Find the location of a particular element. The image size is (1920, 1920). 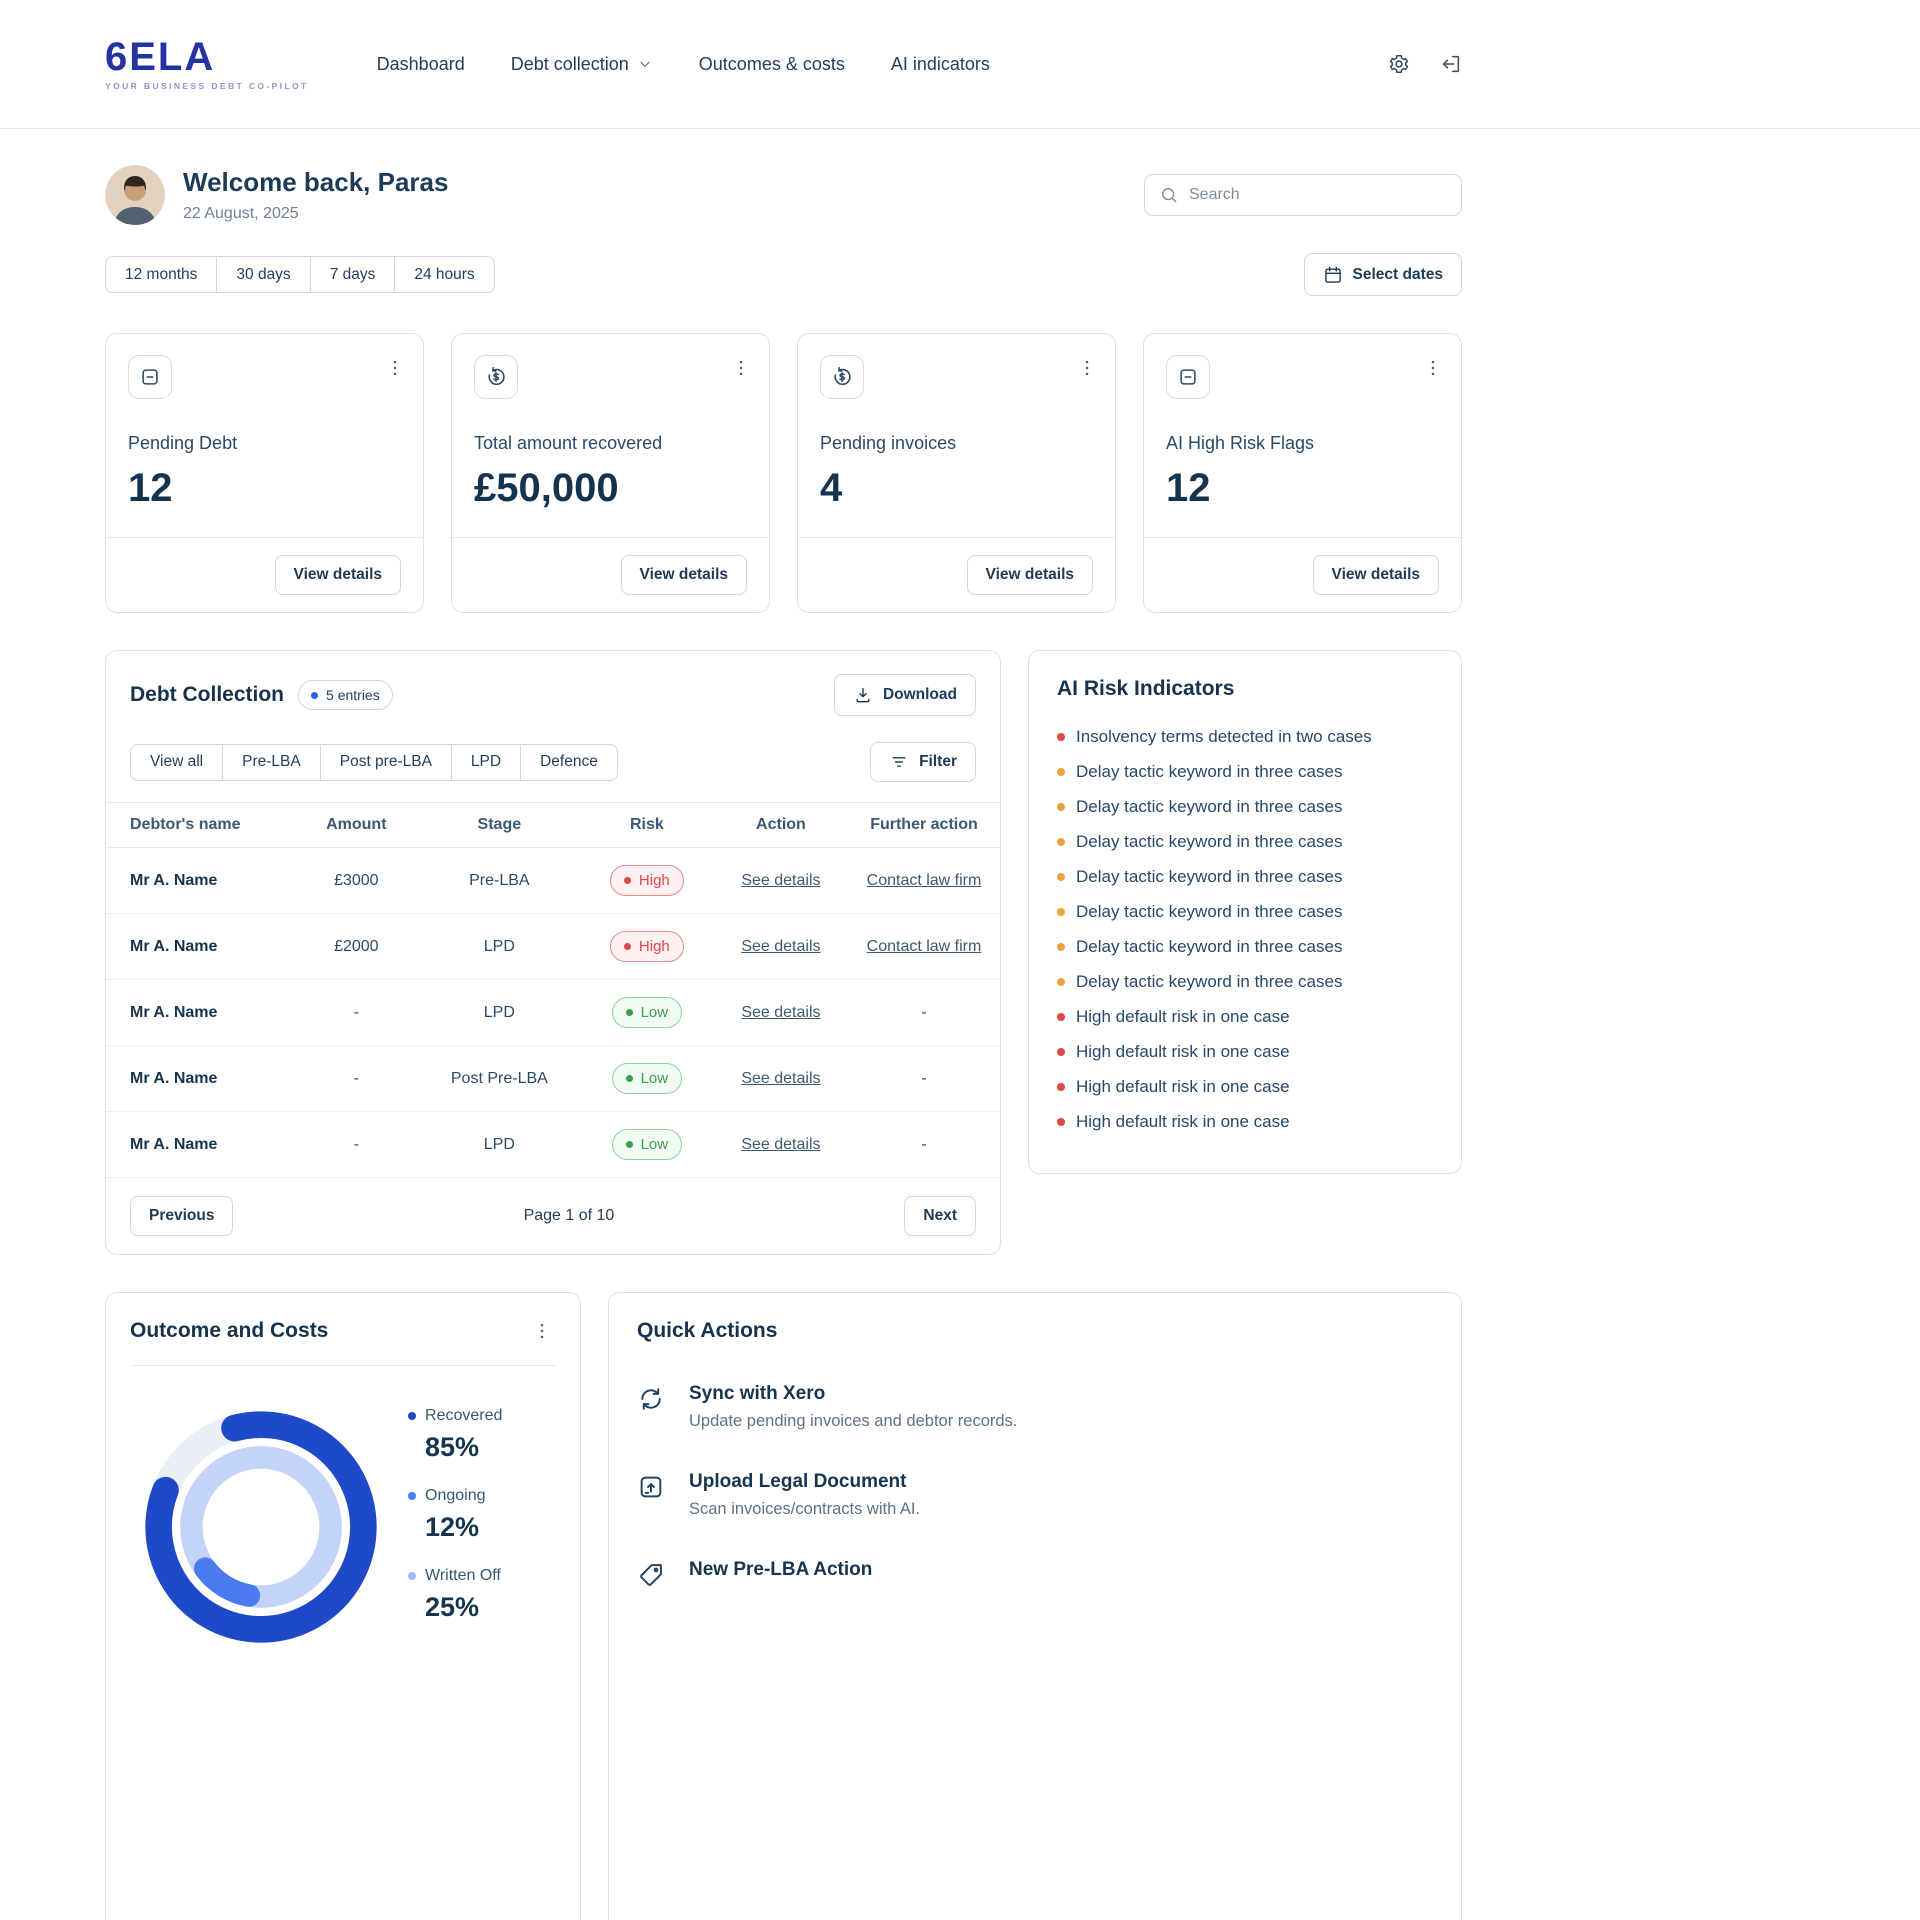

filter-button: Filter is located at coordinates (923, 762).